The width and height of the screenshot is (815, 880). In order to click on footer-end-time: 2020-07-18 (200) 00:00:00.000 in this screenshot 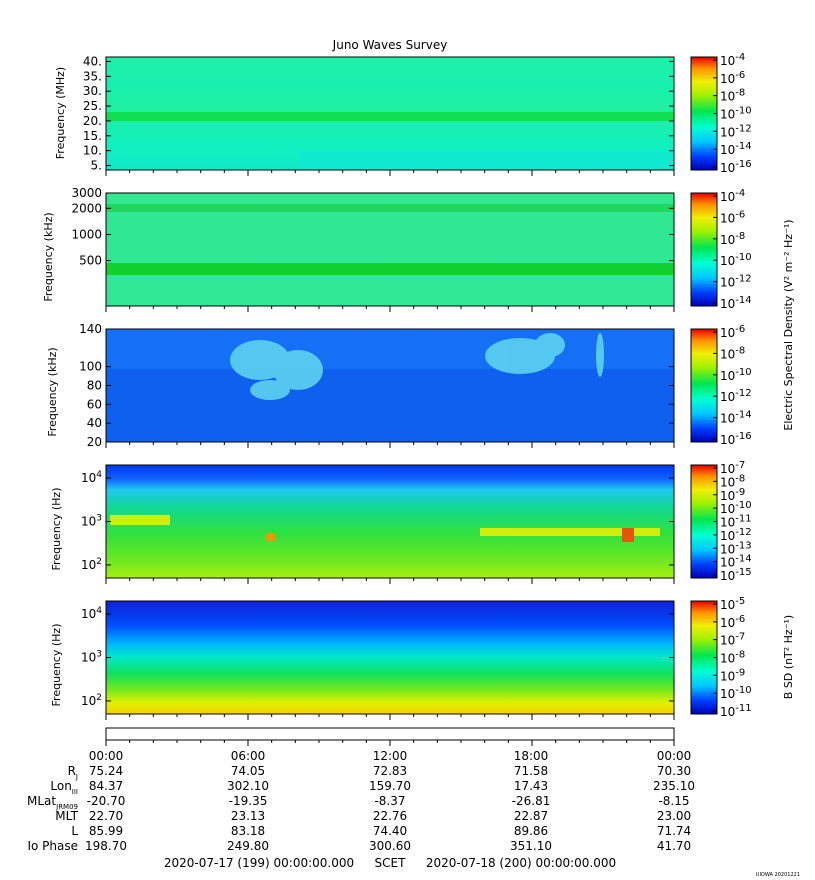, I will do `click(521, 863)`.